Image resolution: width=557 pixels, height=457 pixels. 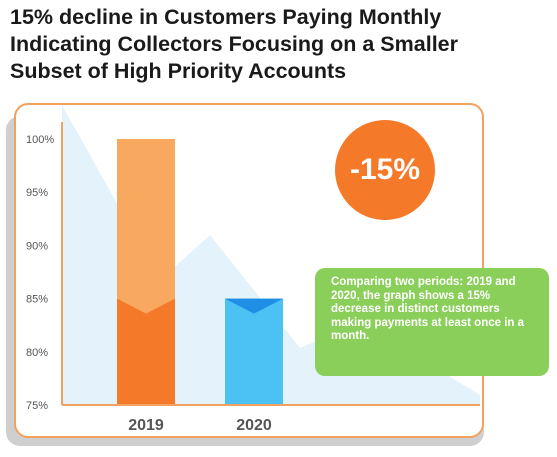 What do you see at coordinates (385, 170) in the screenshot?
I see `decline-badge: -15%` at bounding box center [385, 170].